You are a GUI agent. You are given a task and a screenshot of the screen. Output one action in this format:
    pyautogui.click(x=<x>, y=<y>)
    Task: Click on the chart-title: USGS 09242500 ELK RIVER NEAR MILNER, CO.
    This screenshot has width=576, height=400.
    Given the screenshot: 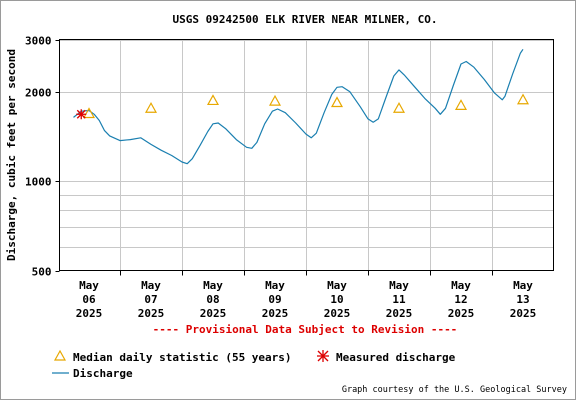 What is the action you would take?
    pyautogui.click(x=305, y=19)
    